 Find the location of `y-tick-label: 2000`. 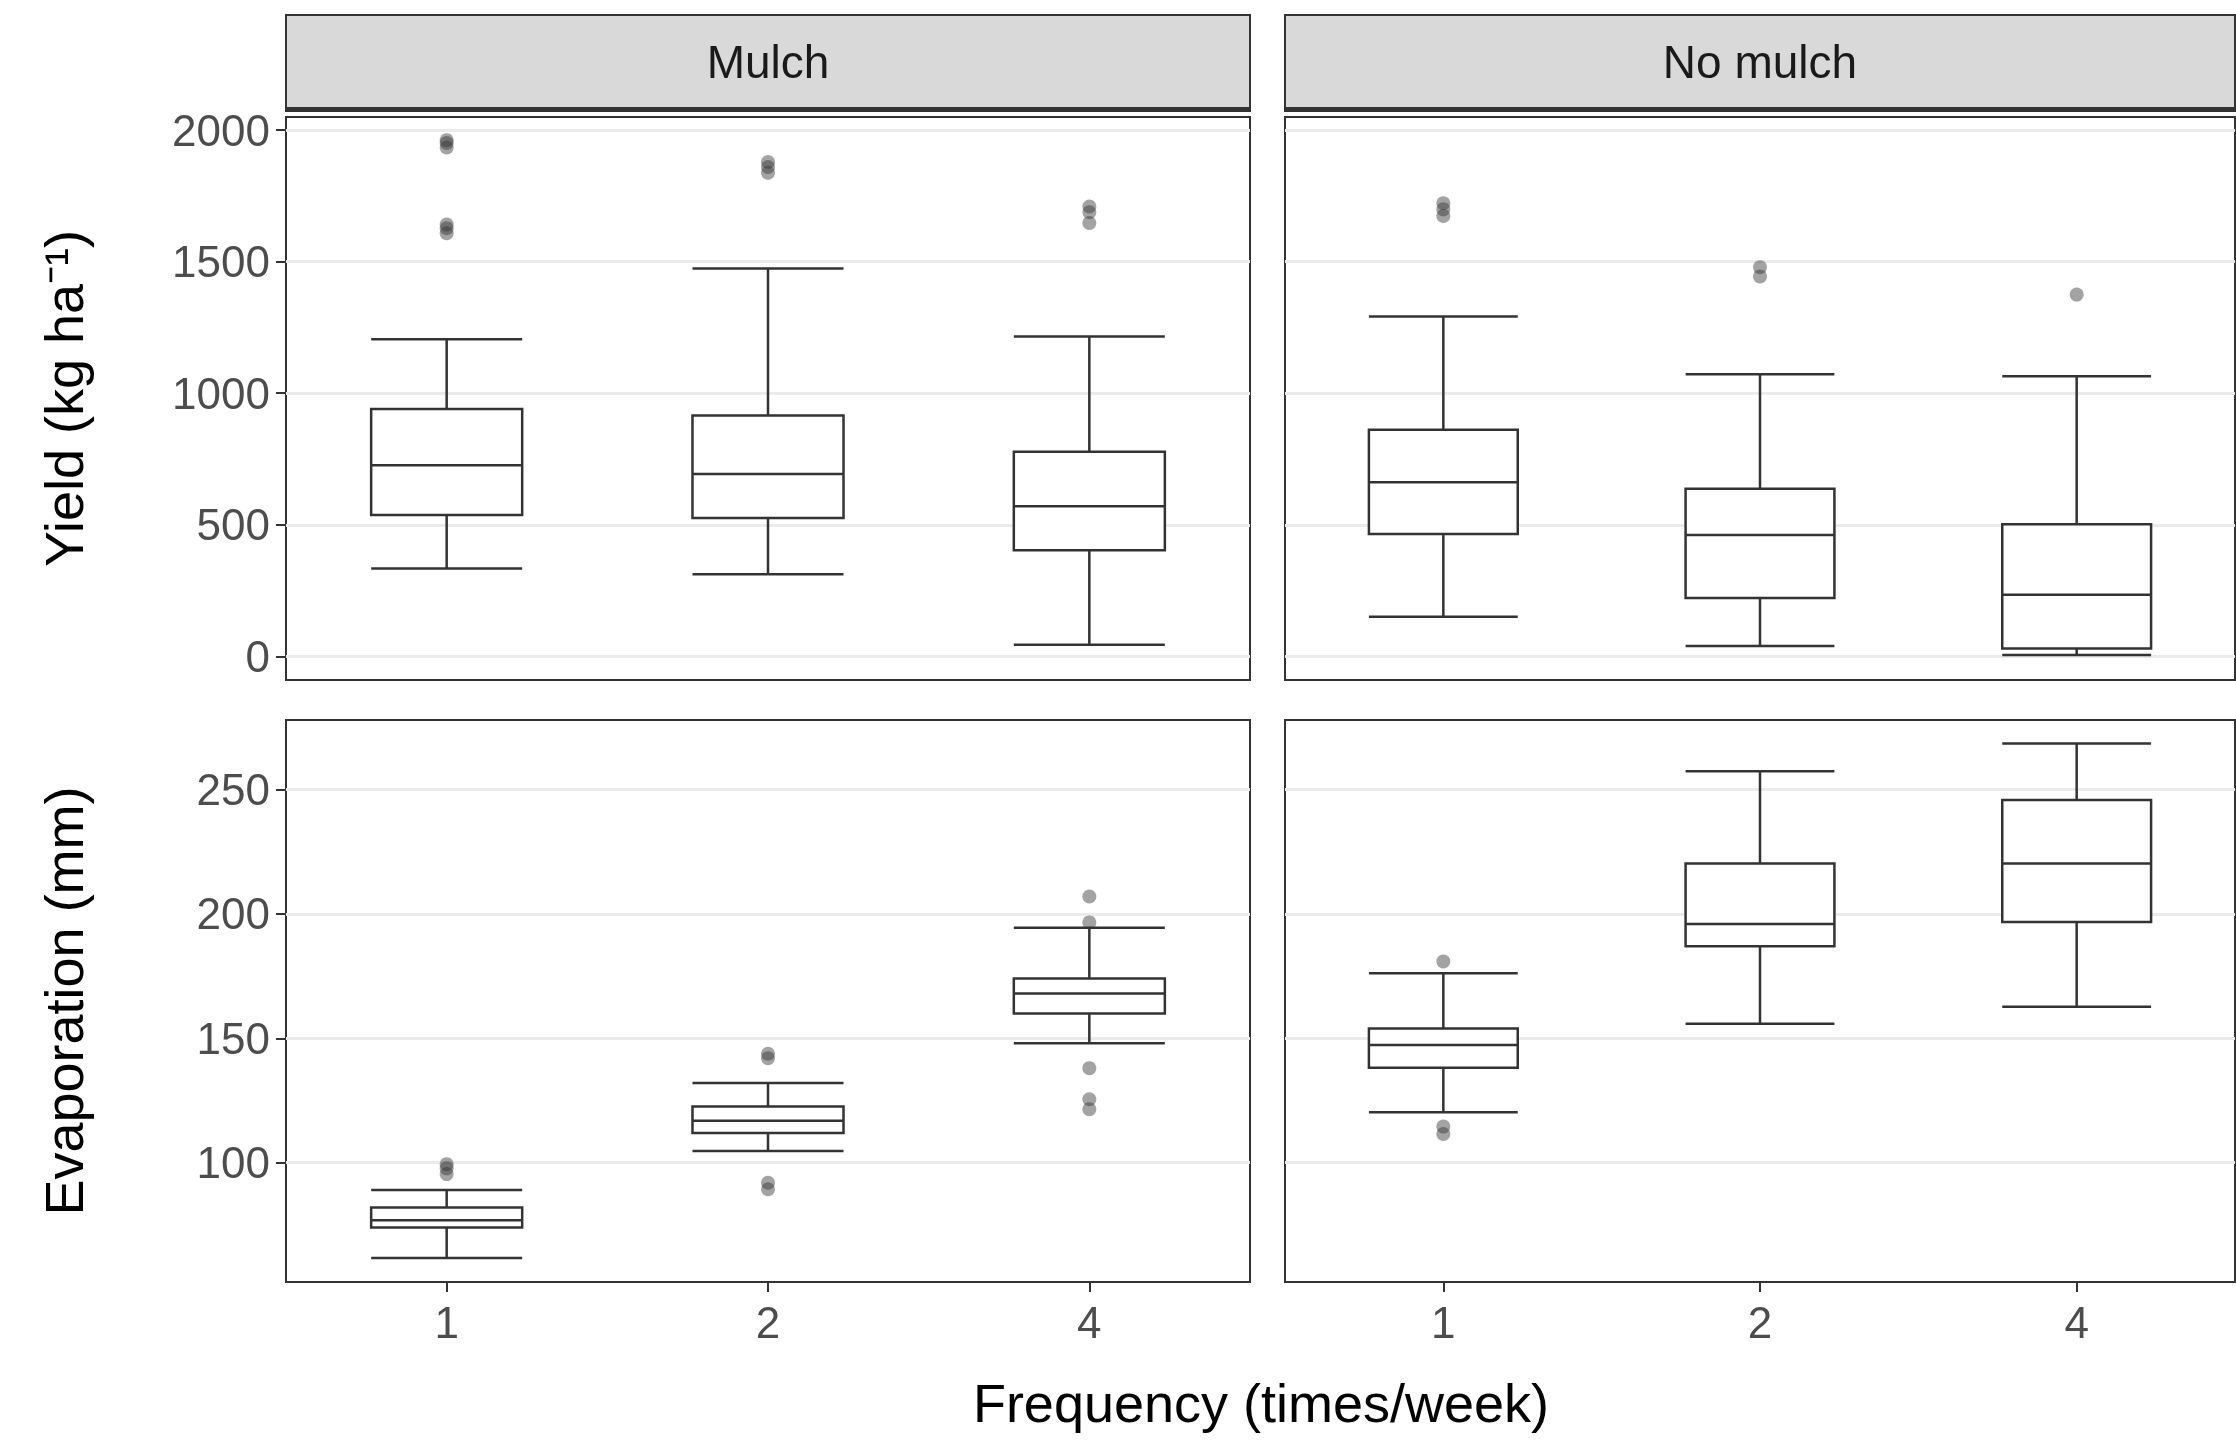

y-tick-label: 2000 is located at coordinates (221, 130).